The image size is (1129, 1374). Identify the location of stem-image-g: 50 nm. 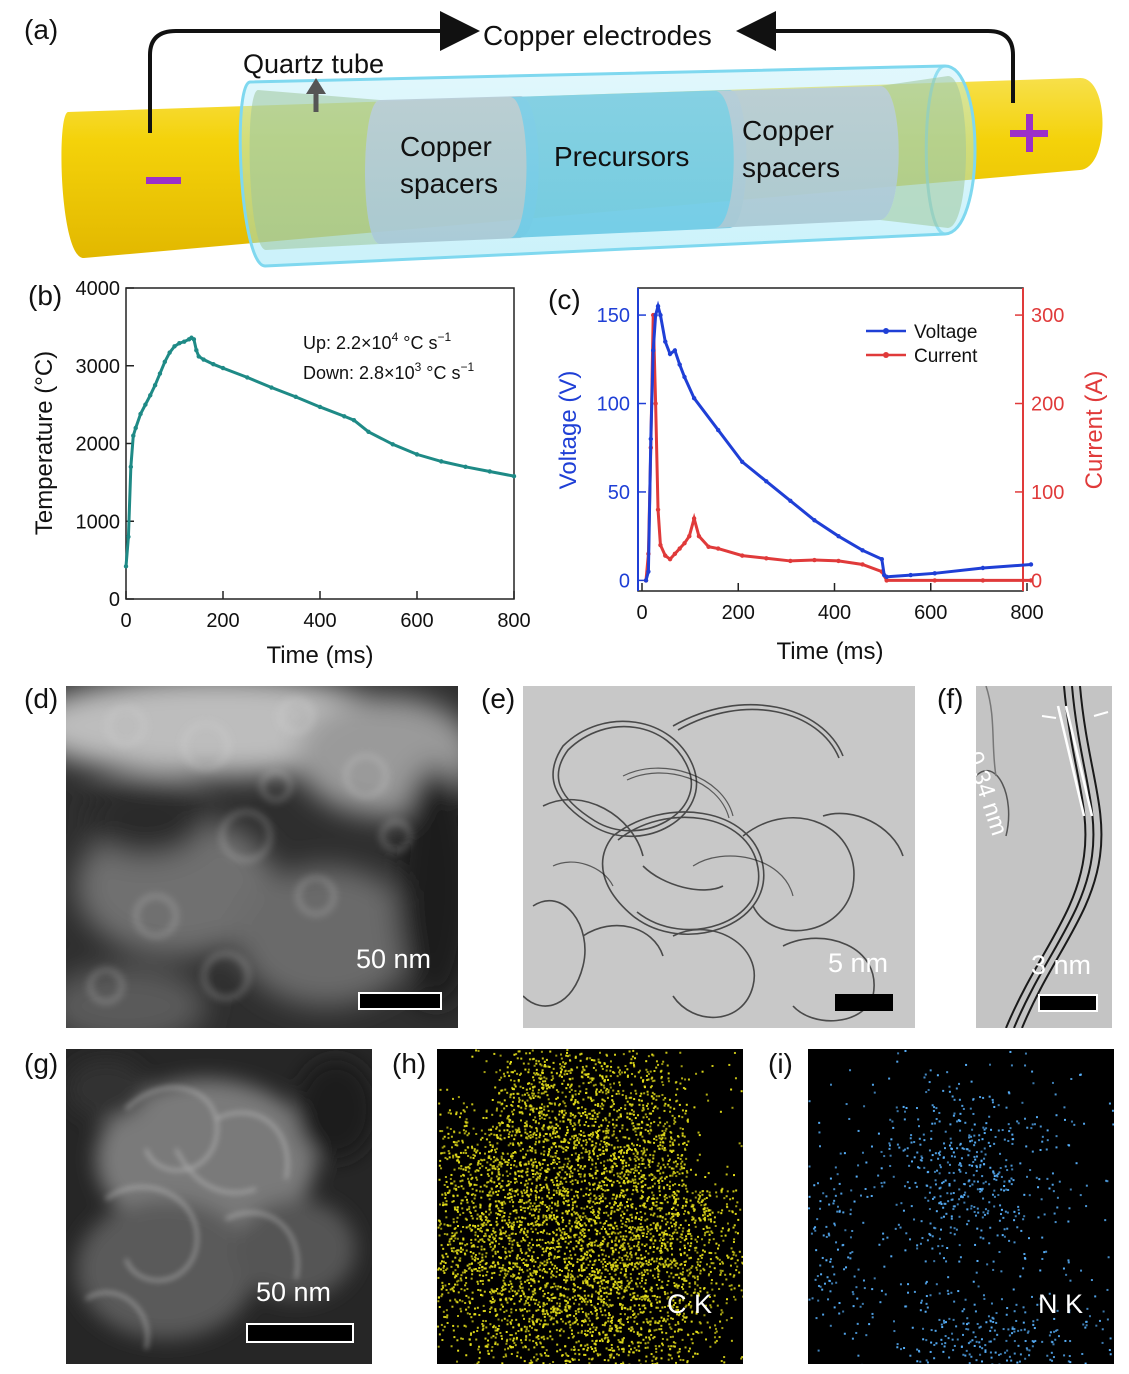
(219, 1206).